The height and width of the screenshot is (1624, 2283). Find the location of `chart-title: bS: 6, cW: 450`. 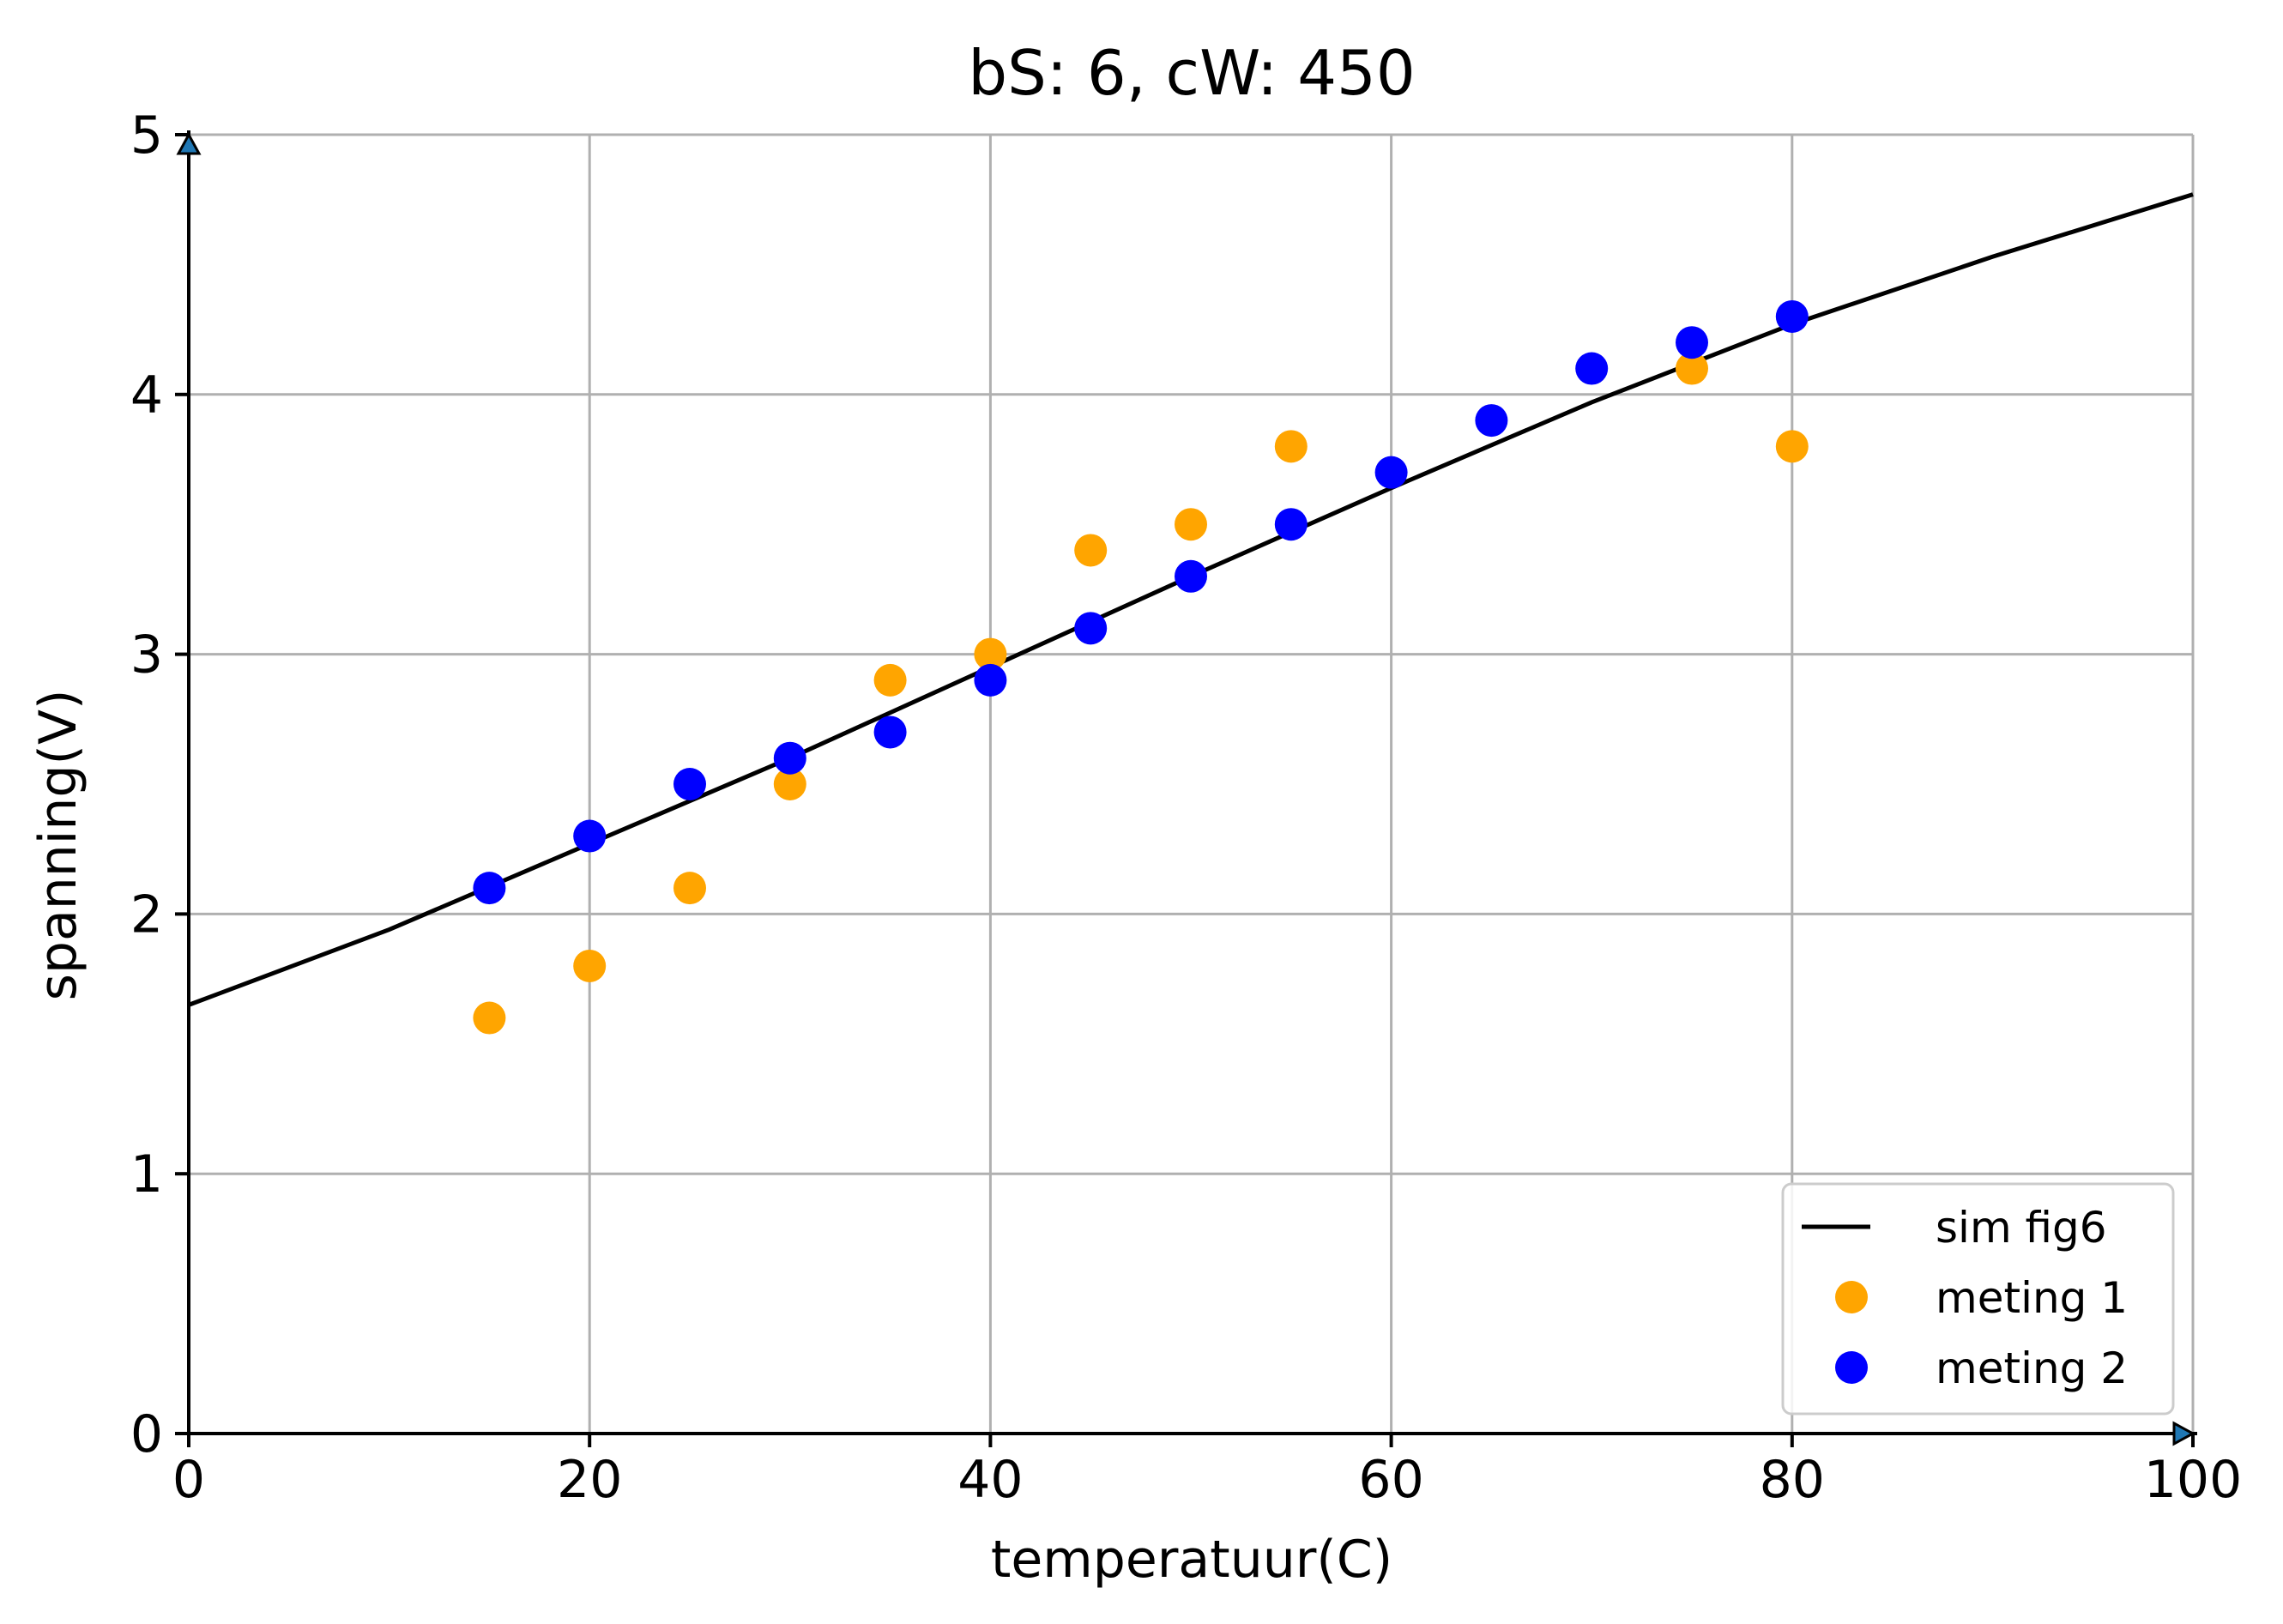

chart-title: bS: 6, cW: 450 is located at coordinates (1191, 73).